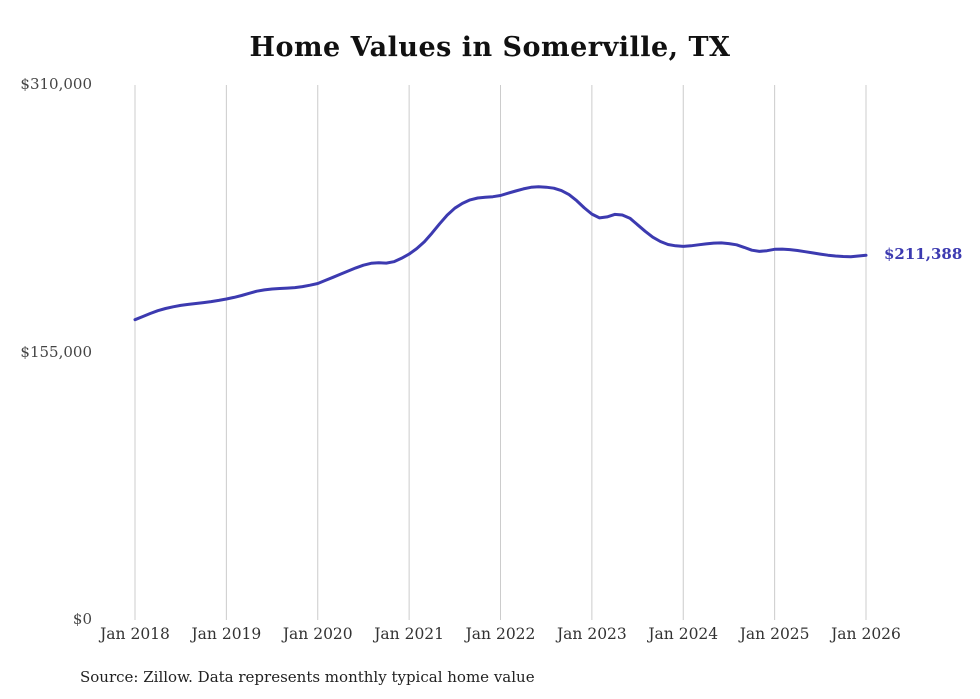 The image size is (980, 699). Describe the element at coordinates (226, 634) in the screenshot. I see `x-axis-tick-label: Jan 2019` at that location.